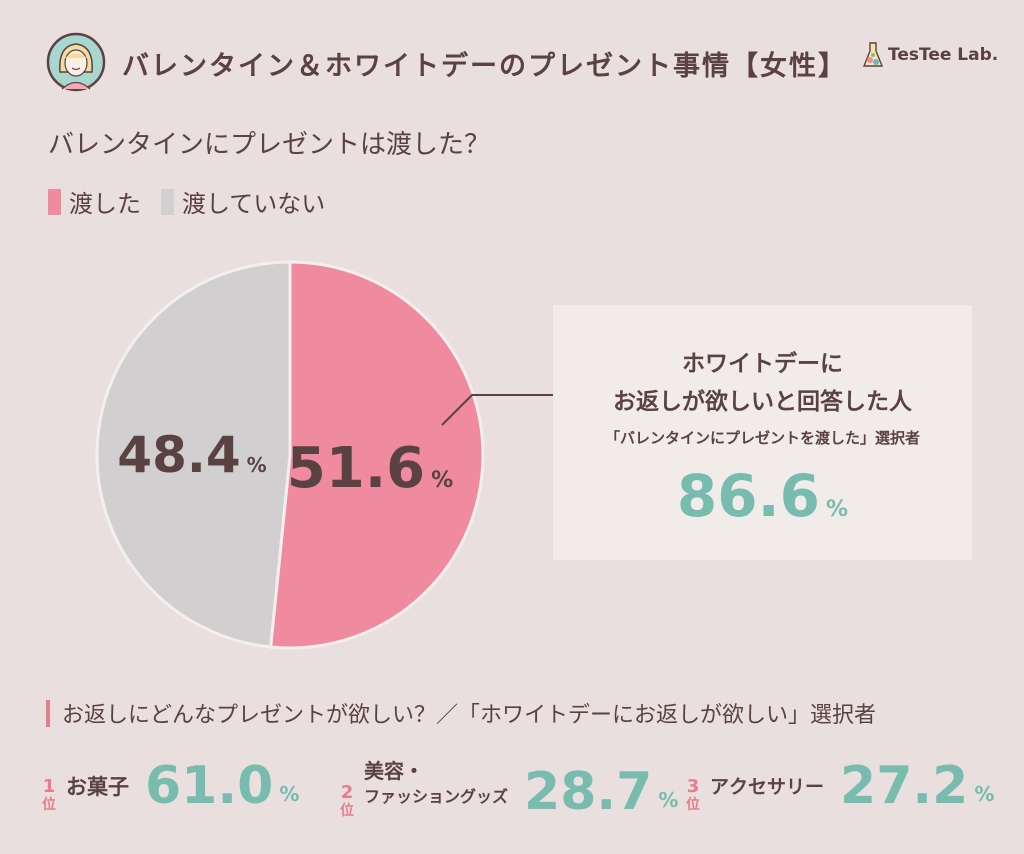 The width and height of the screenshot is (1024, 854). Describe the element at coordinates (370, 468) in the screenshot. I see `slice-label-given: 51.6%` at that location.